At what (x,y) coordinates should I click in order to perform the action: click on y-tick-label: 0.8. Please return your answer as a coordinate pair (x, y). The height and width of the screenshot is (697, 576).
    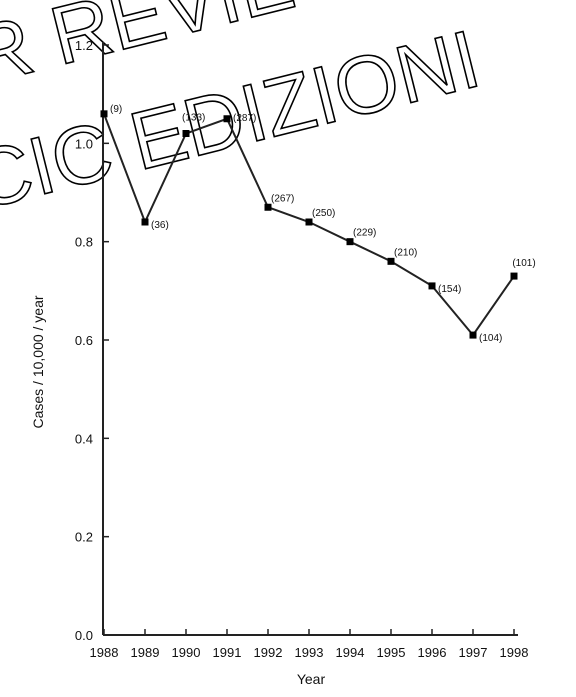
    Looking at the image, I should click on (84, 242).